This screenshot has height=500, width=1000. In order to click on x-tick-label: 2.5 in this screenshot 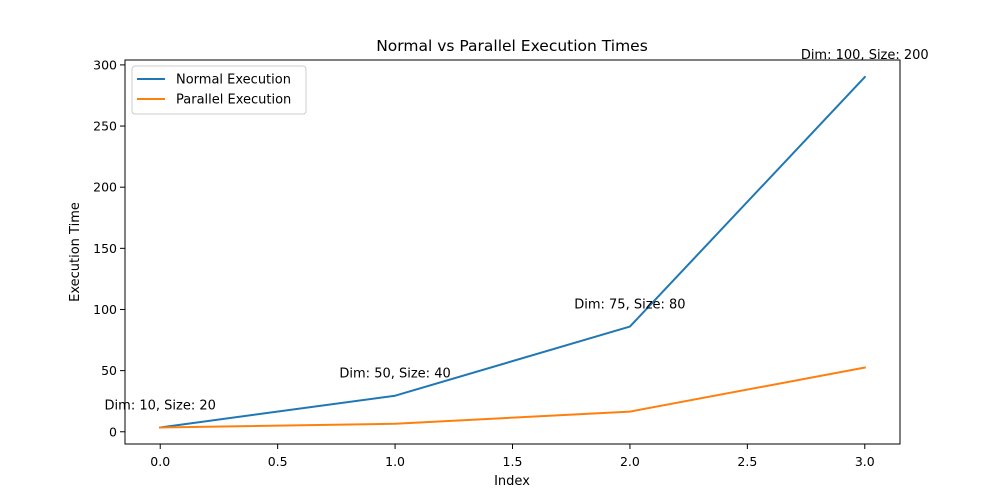, I will do `click(747, 461)`.